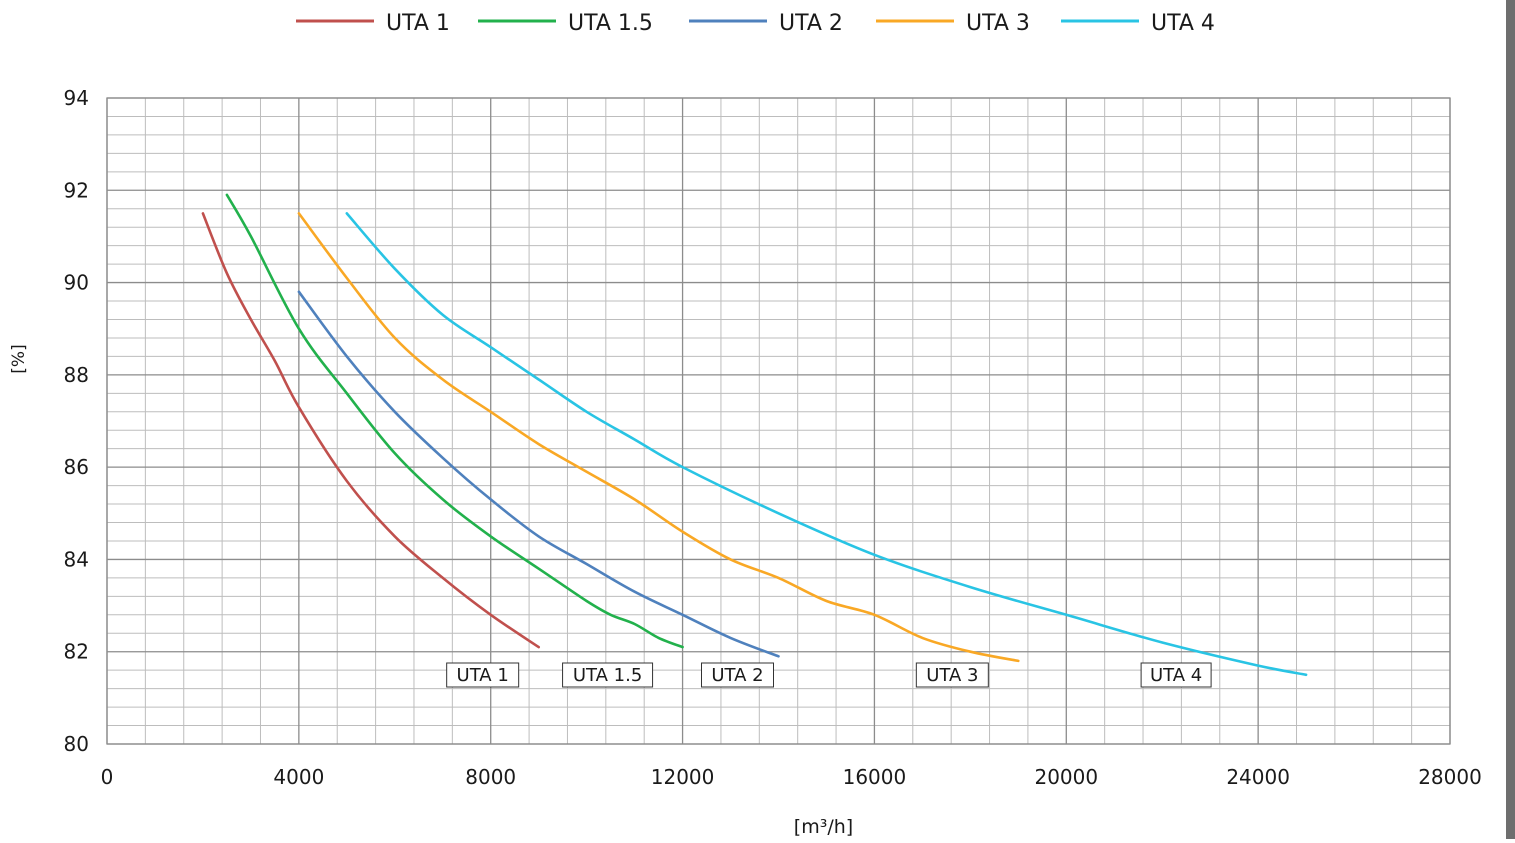  Describe the element at coordinates (490, 777) in the screenshot. I see `x-tick-label: 8000` at that location.